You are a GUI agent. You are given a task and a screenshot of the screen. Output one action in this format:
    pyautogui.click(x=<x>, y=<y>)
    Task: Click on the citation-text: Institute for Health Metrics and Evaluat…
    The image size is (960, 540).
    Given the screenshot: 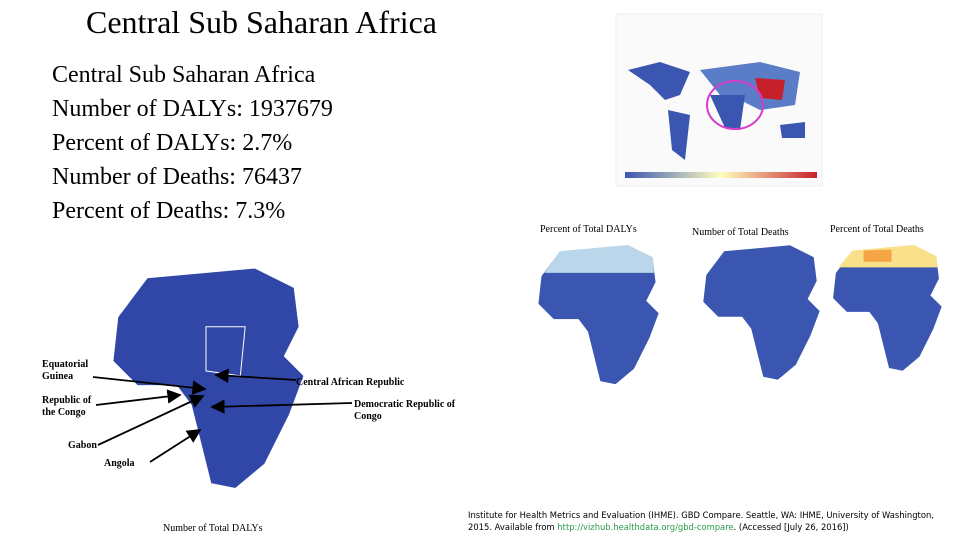 What is the action you would take?
    pyautogui.click(x=701, y=521)
    